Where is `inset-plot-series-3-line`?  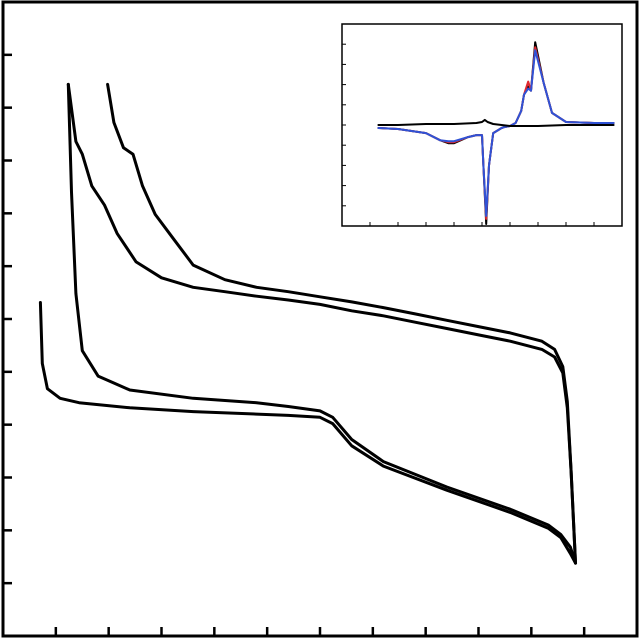
inset-plot-series-3-line is located at coordinates (496, 133).